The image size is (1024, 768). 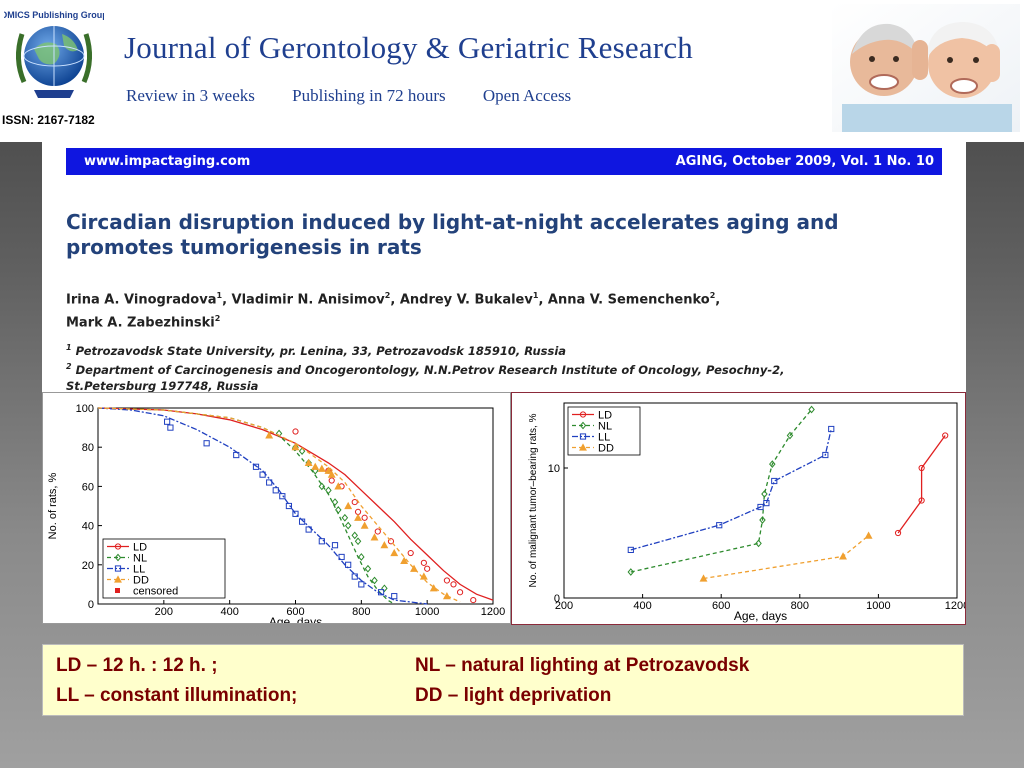 I want to click on legend-dd-label: DD, so click(x=606, y=449).